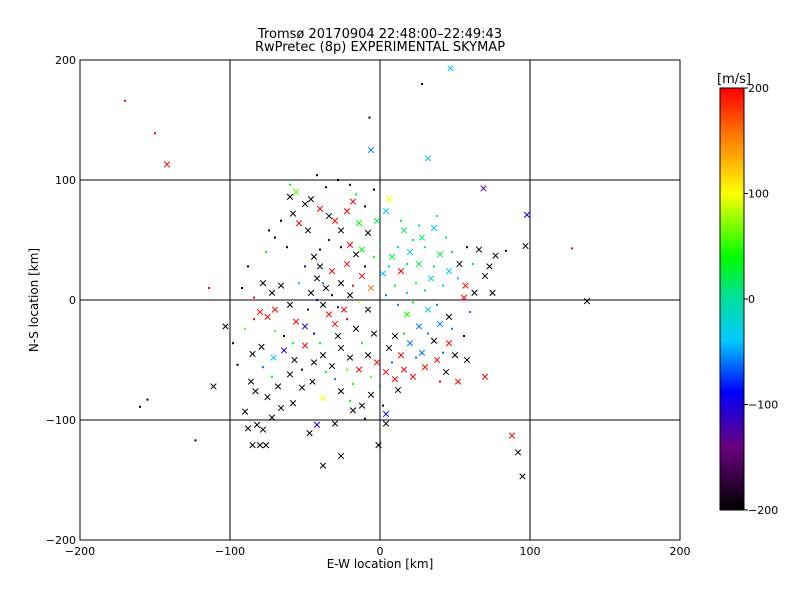 The image size is (800, 600). What do you see at coordinates (761, 299) in the screenshot?
I see `colorbar-ticks: 200 100 0 −100 −200` at bounding box center [761, 299].